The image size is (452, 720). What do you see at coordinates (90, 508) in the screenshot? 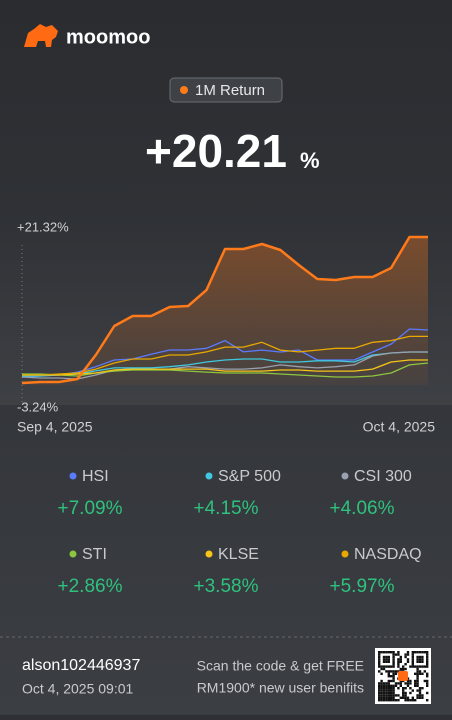
I see `legend-return: +7.09%` at bounding box center [90, 508].